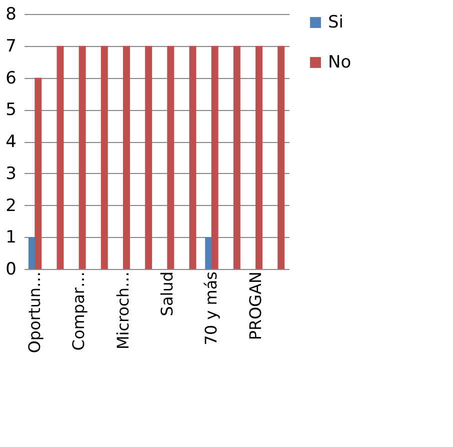 The height and width of the screenshot is (447, 453). What do you see at coordinates (11, 174) in the screenshot?
I see `y-tick-label: 3` at bounding box center [11, 174].